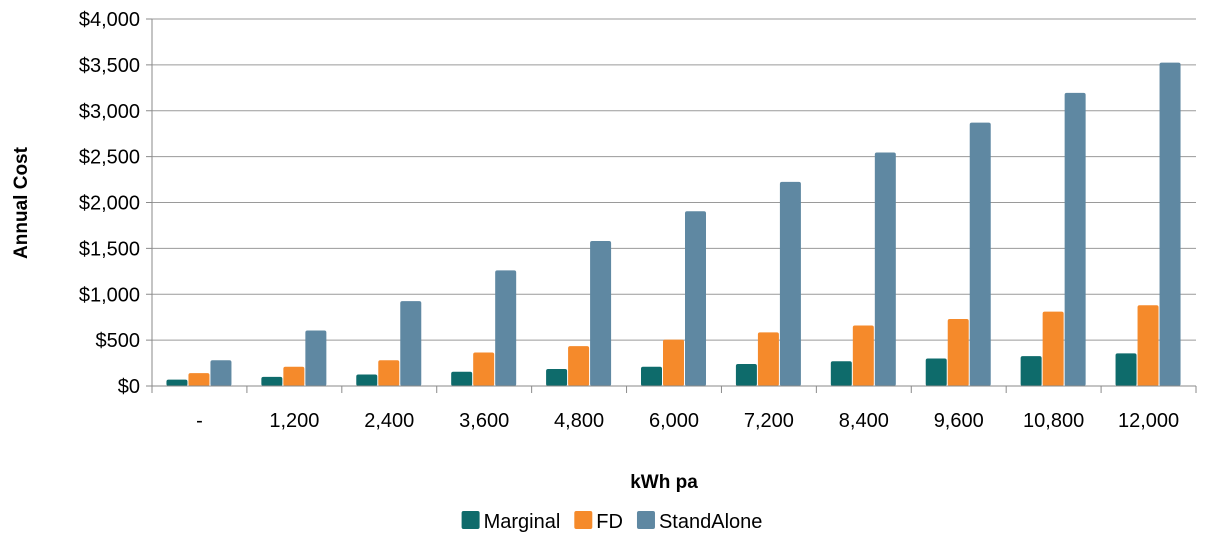 This screenshot has height=544, width=1208. What do you see at coordinates (199, 421) in the screenshot?
I see `x-tick-label: -` at bounding box center [199, 421].